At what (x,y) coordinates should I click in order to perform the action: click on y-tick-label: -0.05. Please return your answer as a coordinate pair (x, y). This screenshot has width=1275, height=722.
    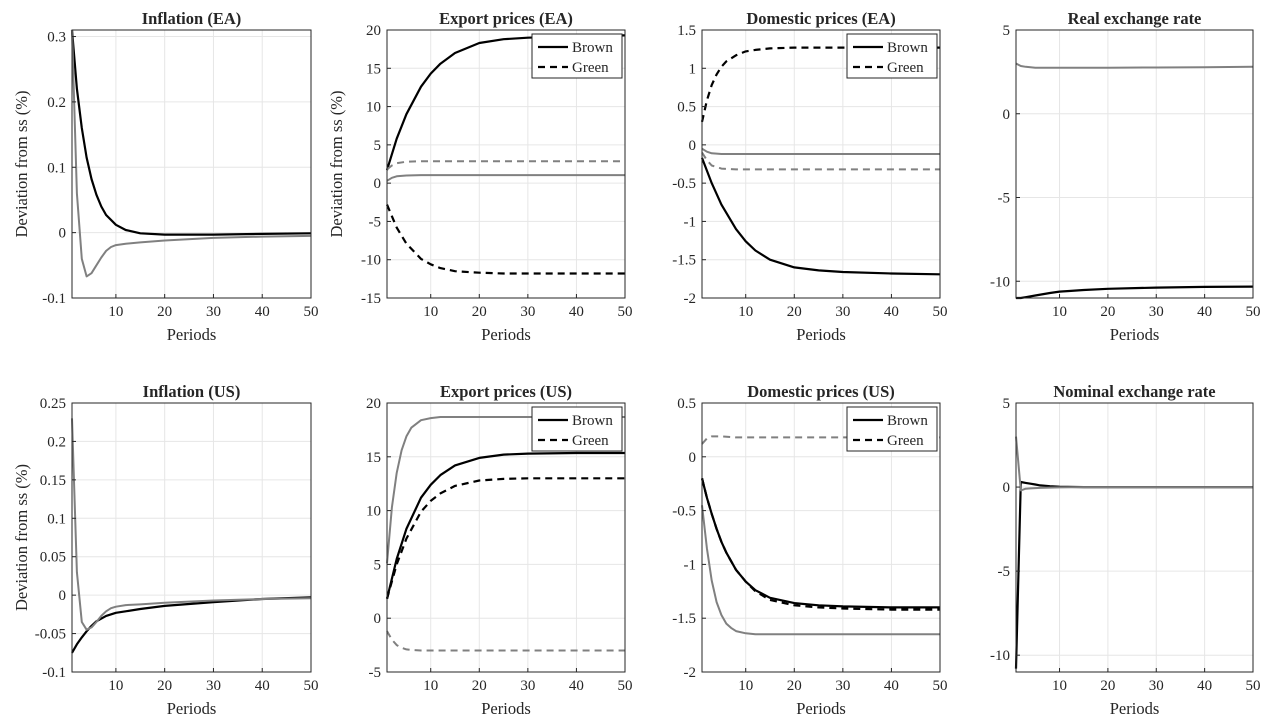
    Looking at the image, I should click on (50, 635).